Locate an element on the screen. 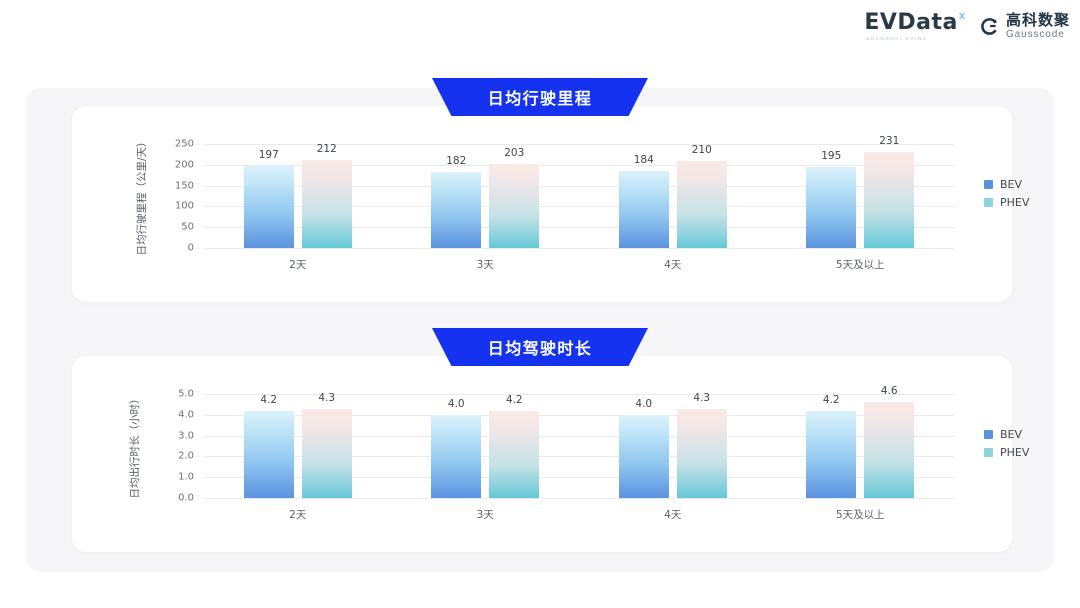  chart-title-mileage: 日均行驶里程 is located at coordinates (540, 98).